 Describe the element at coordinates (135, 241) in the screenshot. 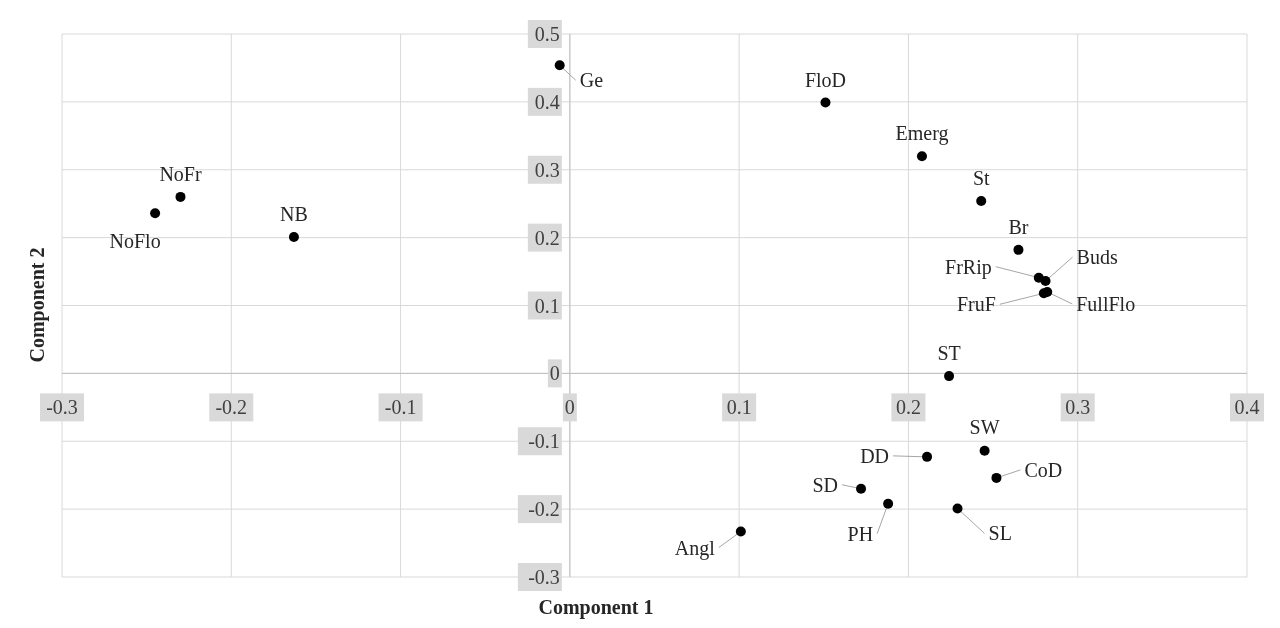

I see `annotation: NoFlo` at that location.